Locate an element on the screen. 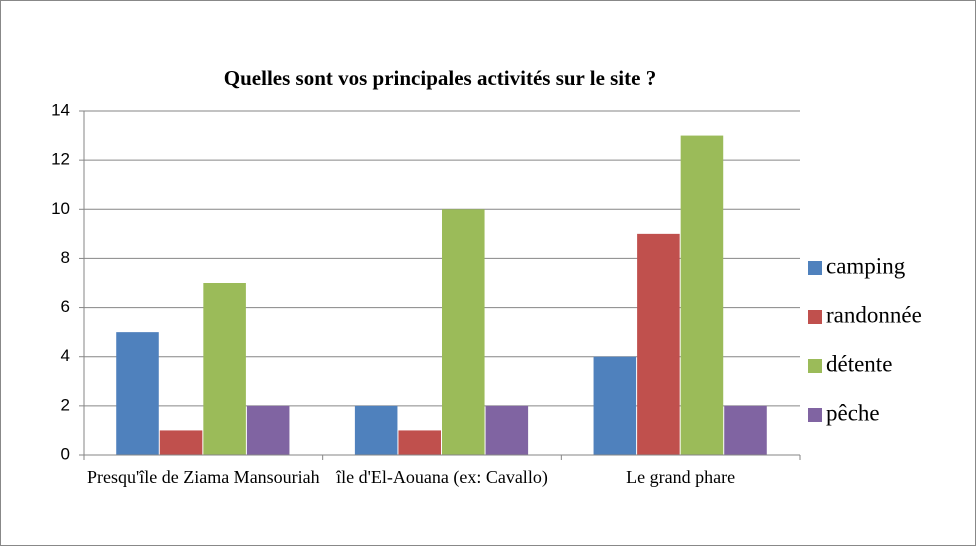 The width and height of the screenshot is (976, 546). x-tick-label-box: île d'El-Aouana (ex: Cavallo) is located at coordinates (442, 477).